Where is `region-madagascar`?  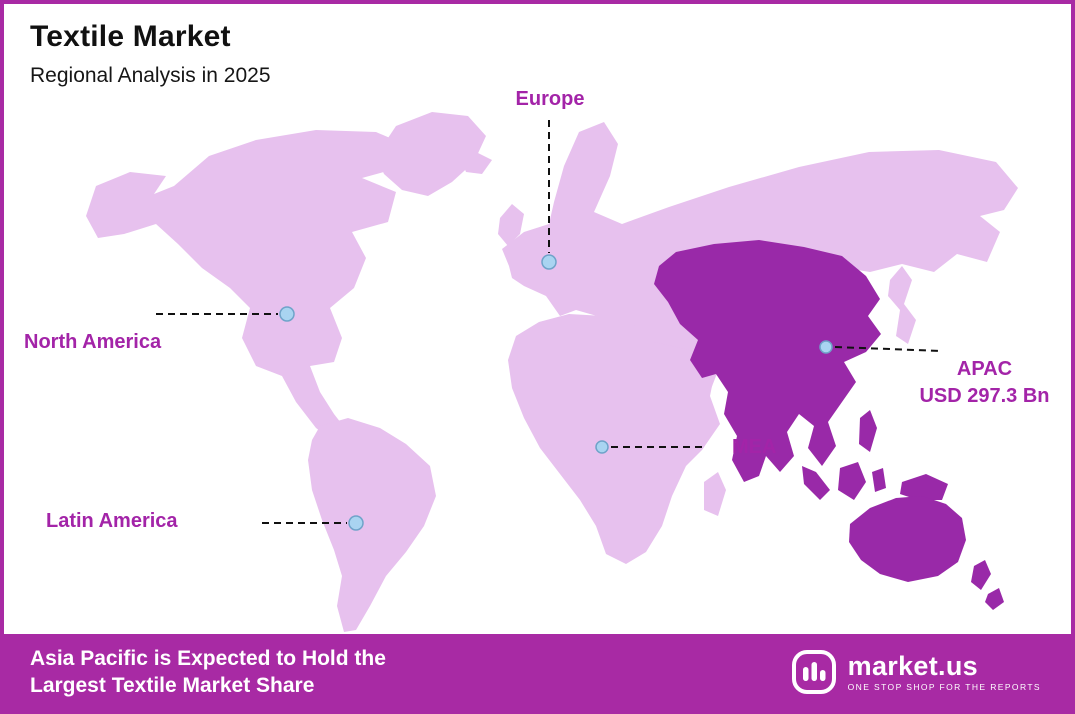
region-madagascar is located at coordinates (715, 494).